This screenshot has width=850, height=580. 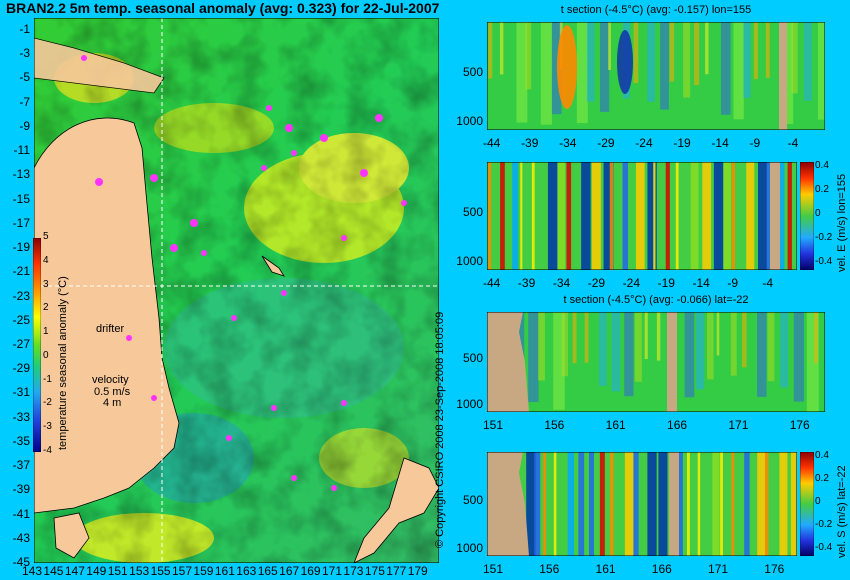 What do you see at coordinates (530, 143) in the screenshot?
I see `section-x-tick: -39` at bounding box center [530, 143].